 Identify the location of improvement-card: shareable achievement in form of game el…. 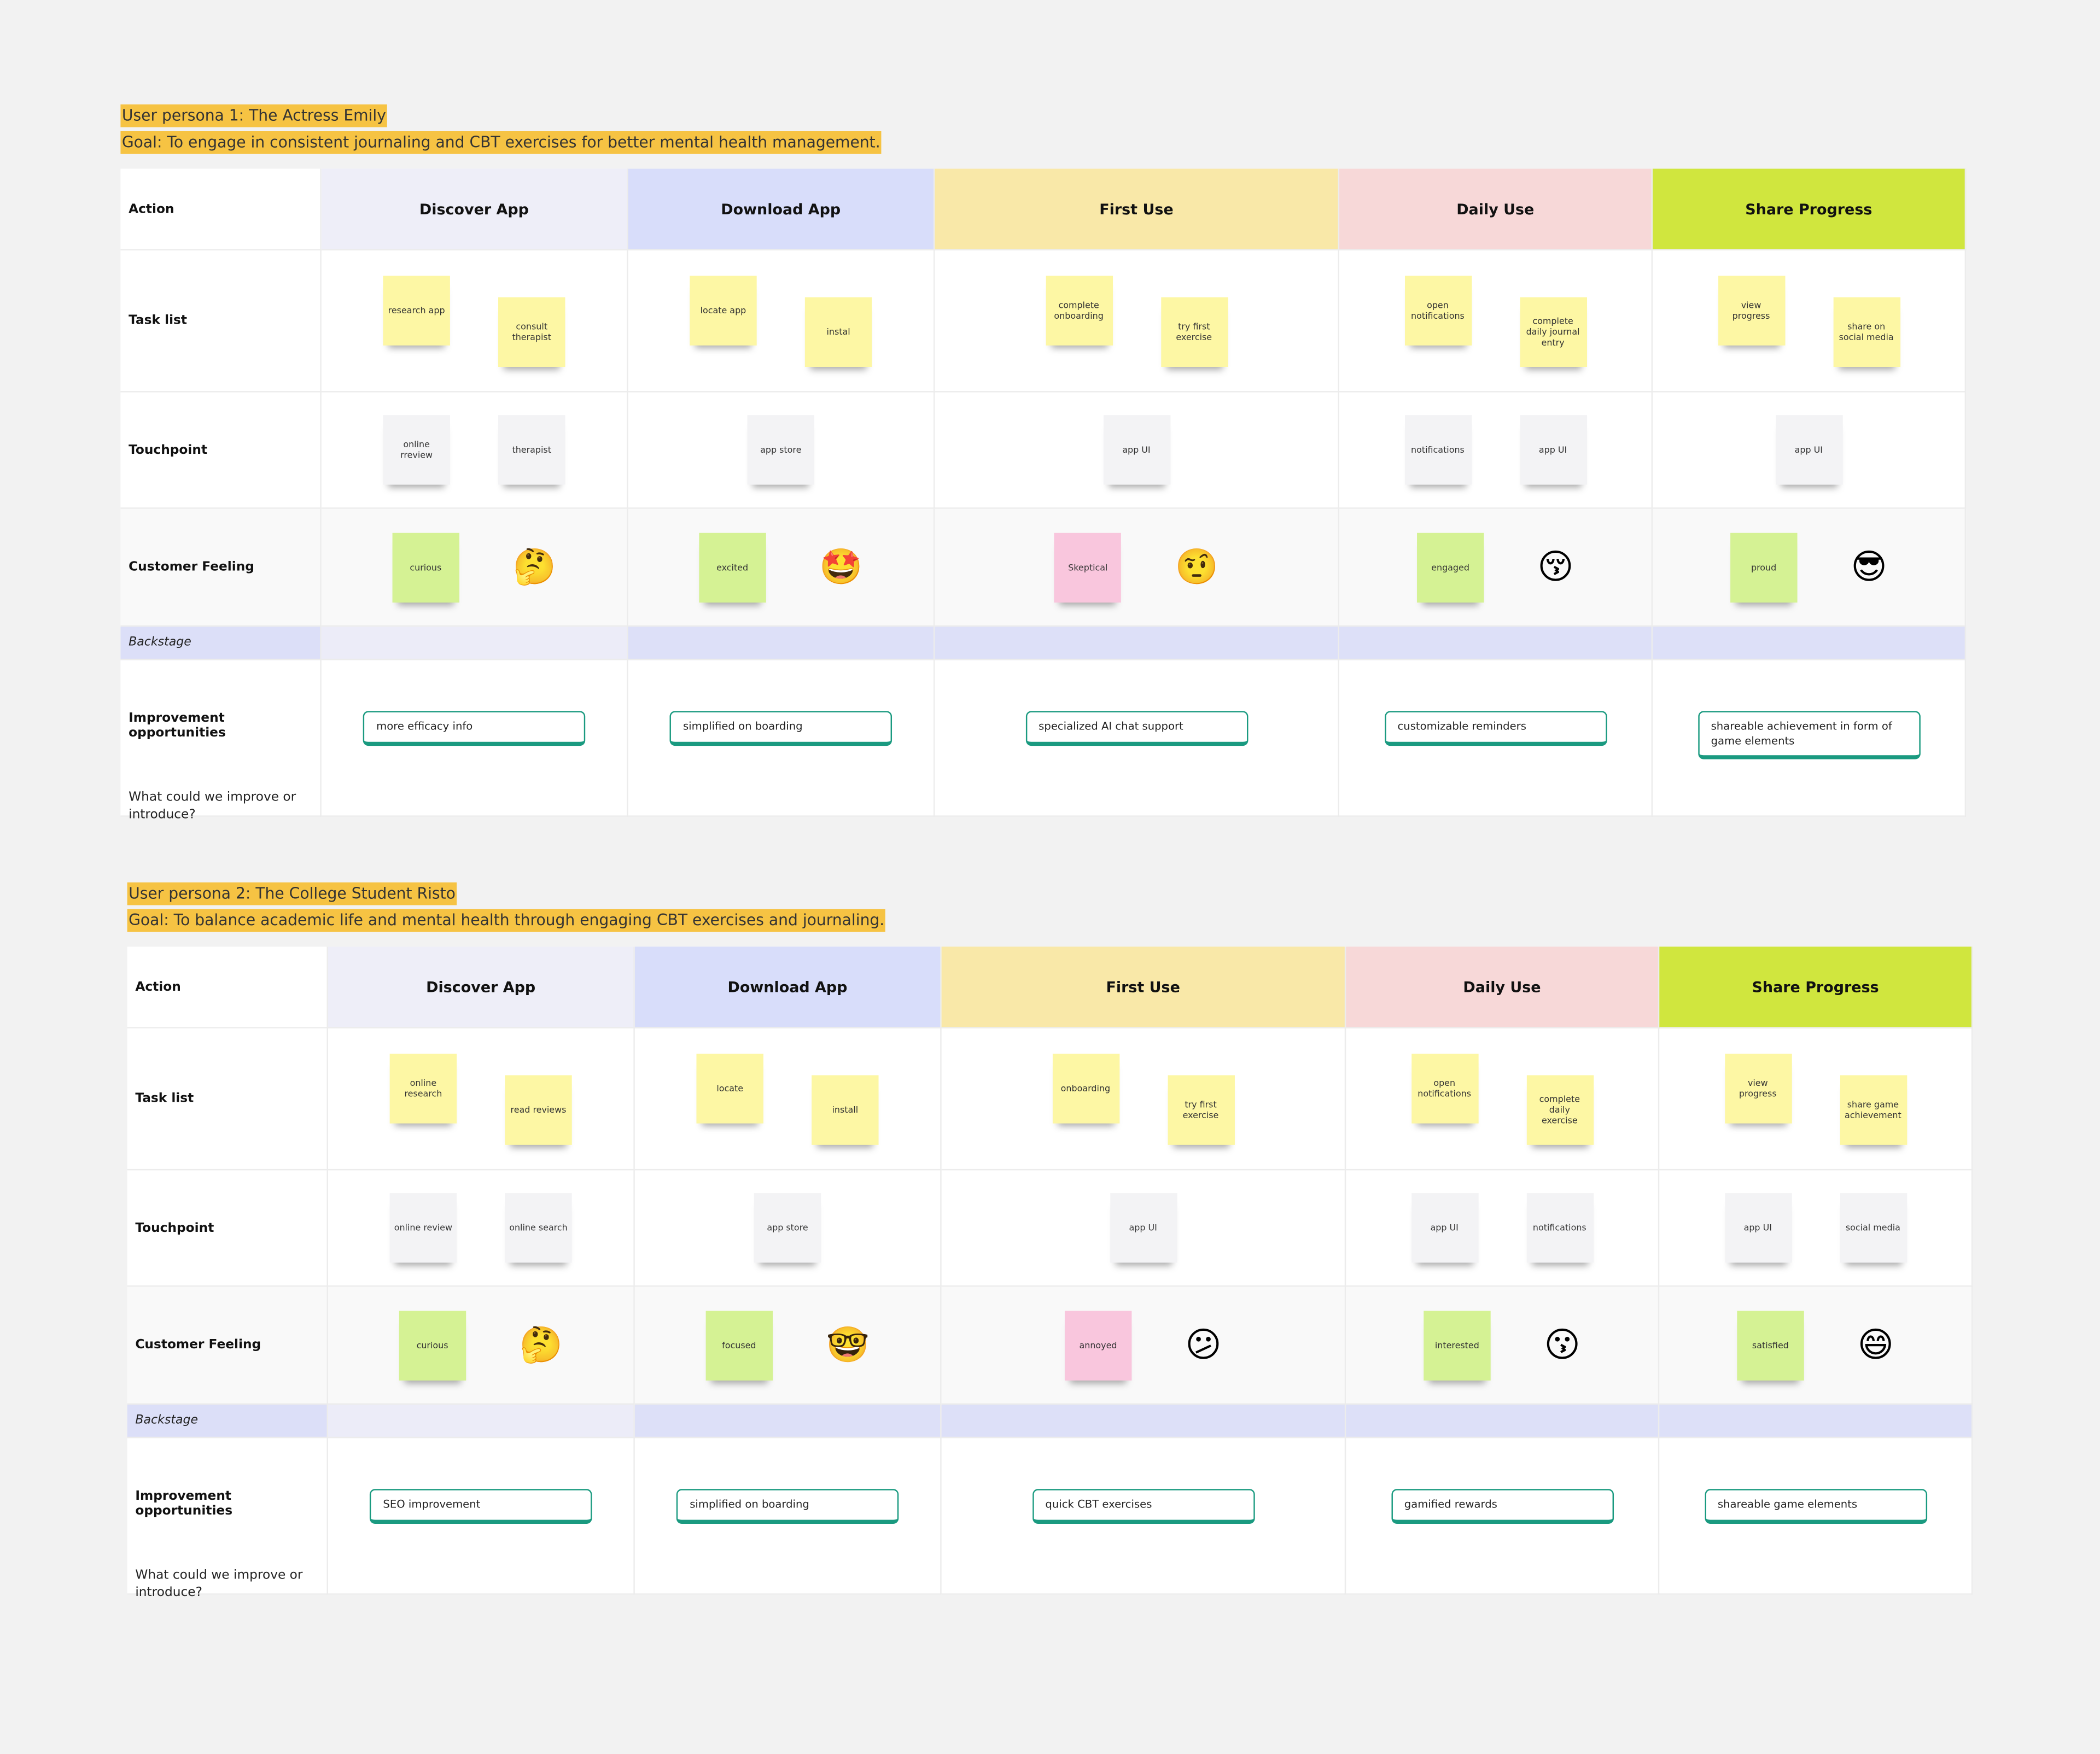
(1809, 735).